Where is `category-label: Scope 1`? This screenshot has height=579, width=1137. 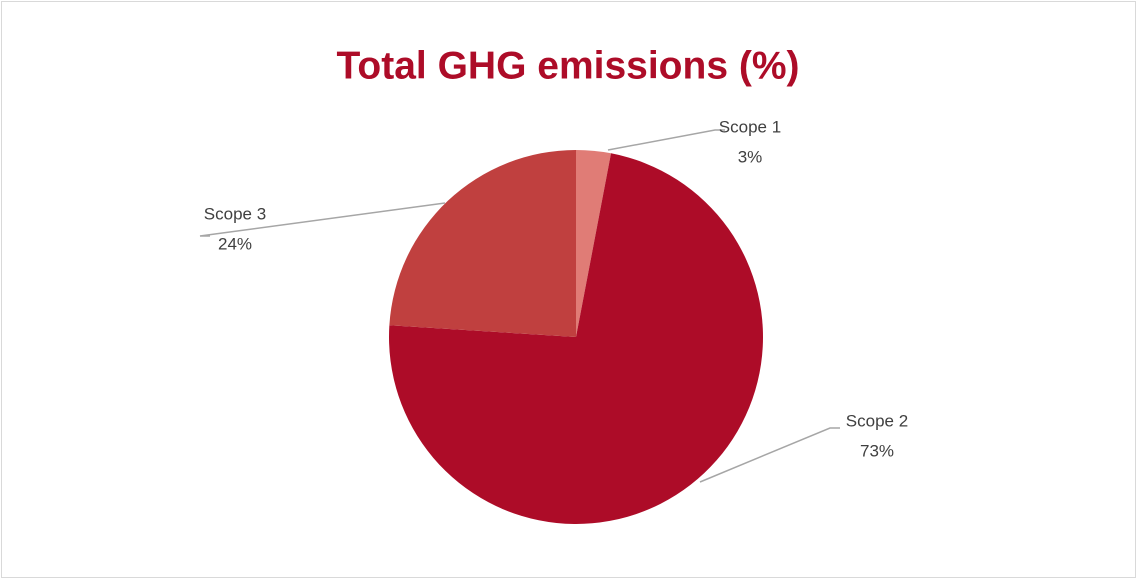
category-label: Scope 1 is located at coordinates (750, 126).